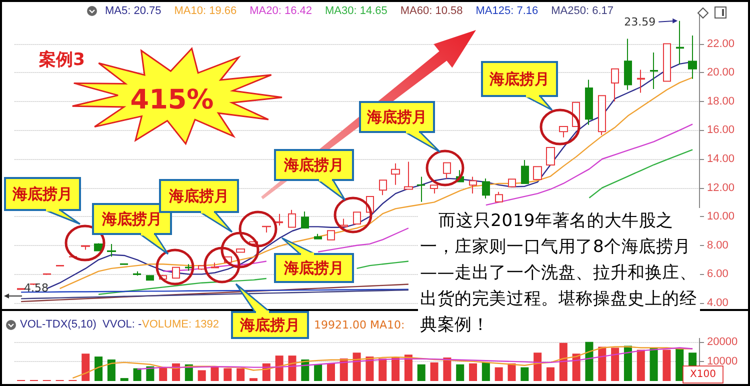  What do you see at coordinates (359, 325) in the screenshot?
I see `text: 19921.00 MA10:` at bounding box center [359, 325].